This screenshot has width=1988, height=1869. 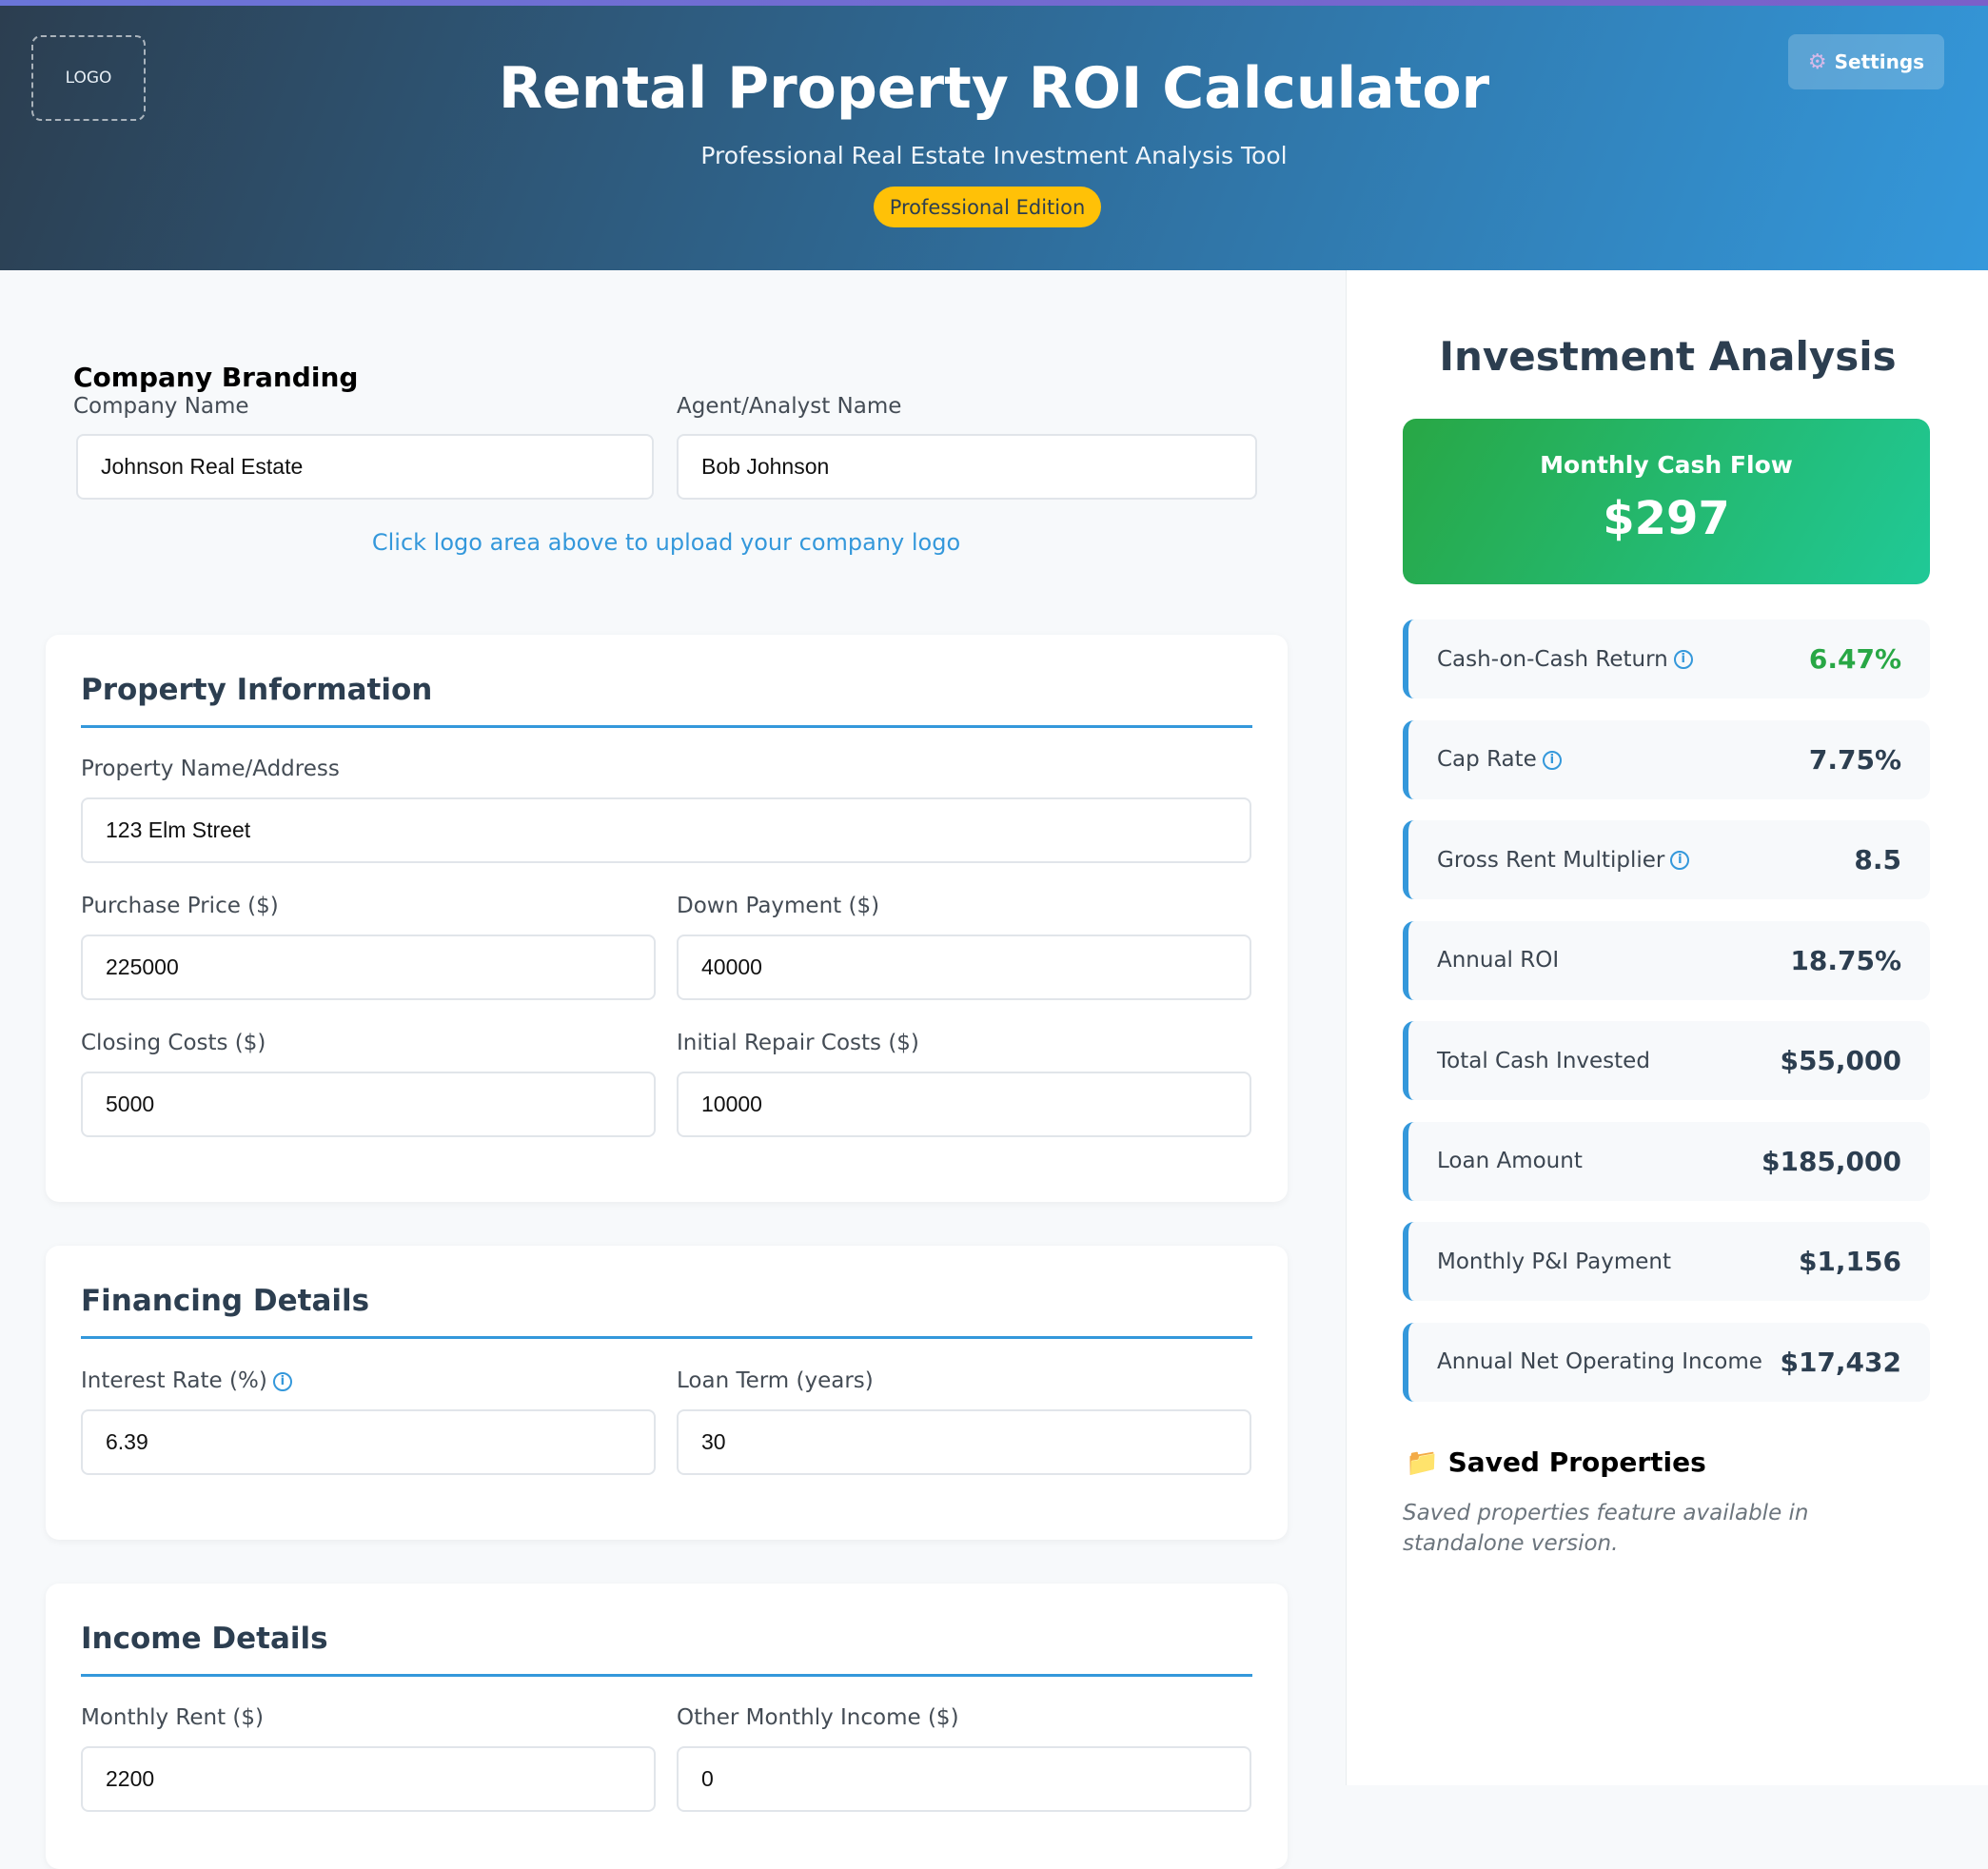 What do you see at coordinates (964, 1104) in the screenshot?
I see `repair-costs-input` at bounding box center [964, 1104].